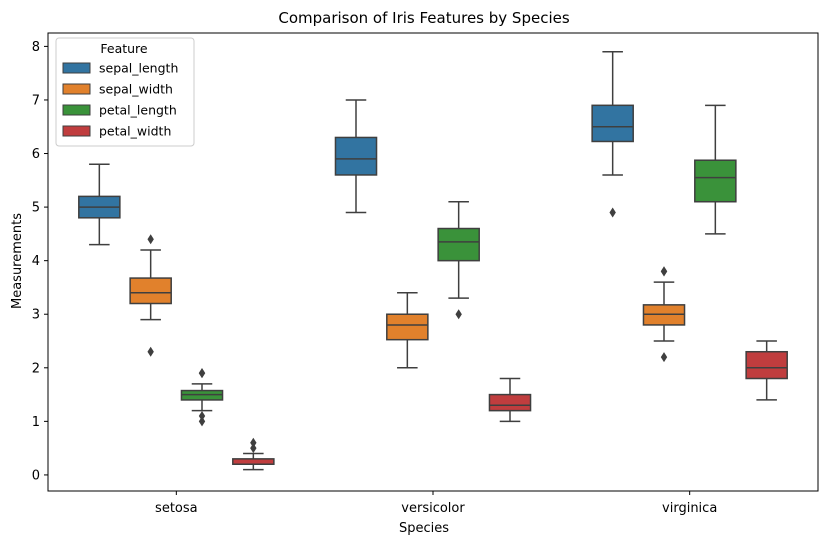  What do you see at coordinates (36, 422) in the screenshot?
I see `y-tick-label: 1` at bounding box center [36, 422].